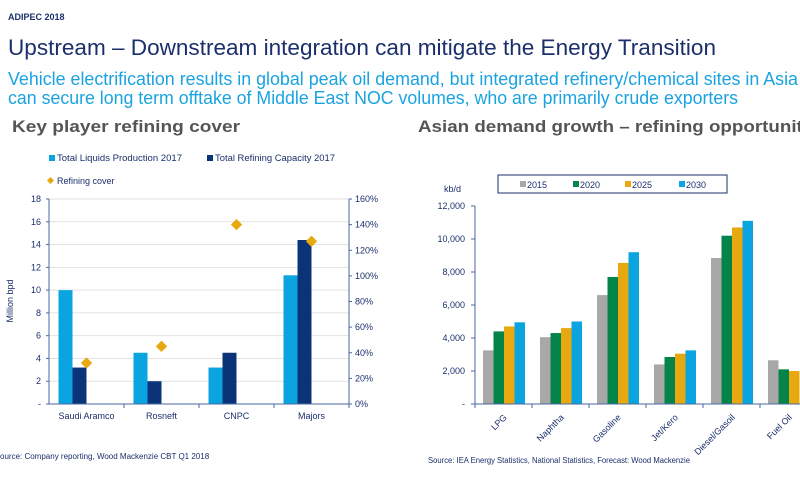 The height and width of the screenshot is (480, 800). What do you see at coordinates (451, 239) in the screenshot?
I see `y-tick-label: 10,000` at bounding box center [451, 239].